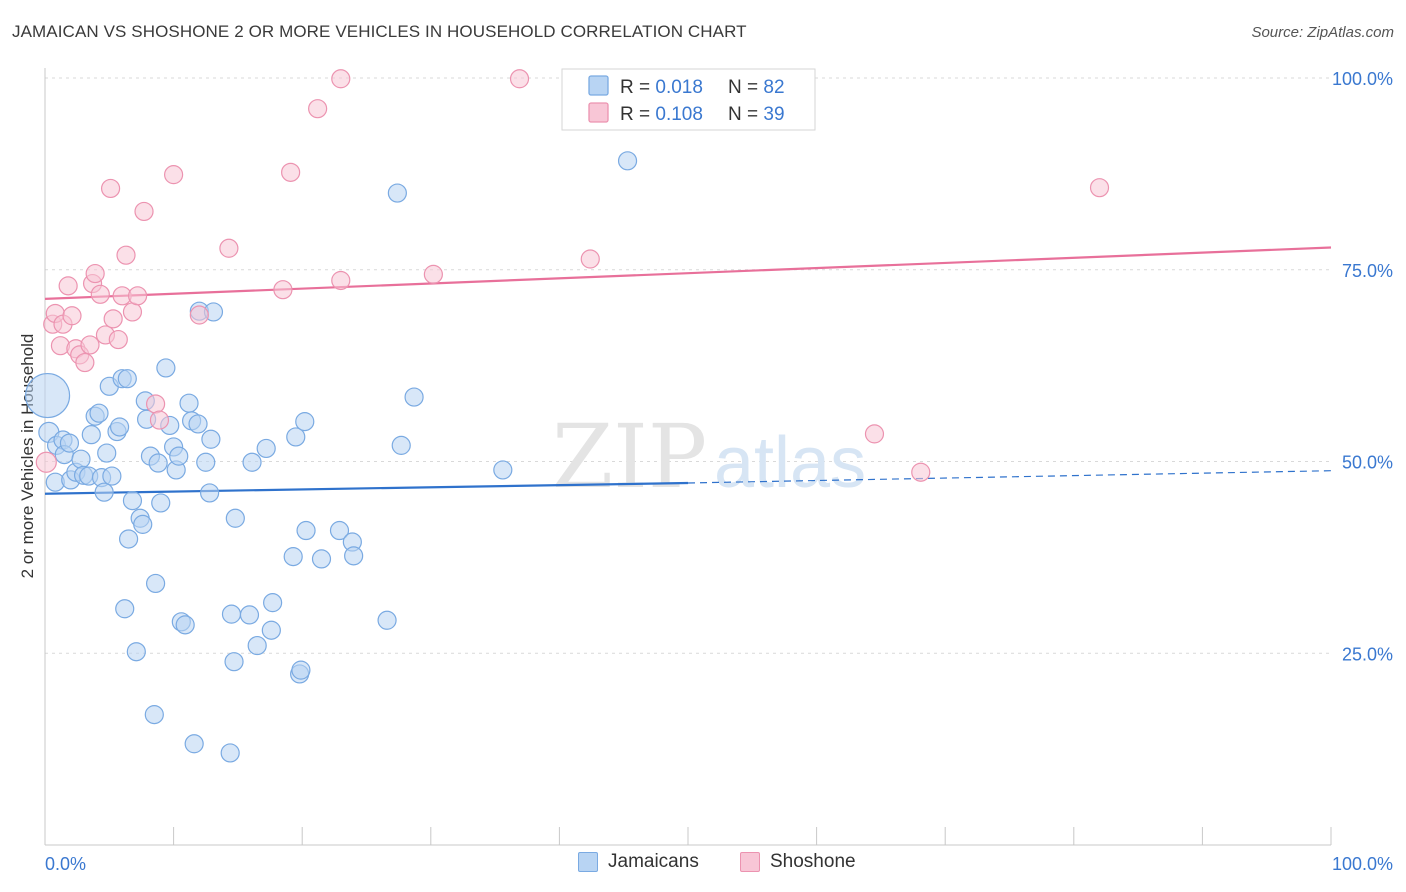 The image size is (1406, 892). I want to click on legend-r-value: 0.018, so click(679, 87).